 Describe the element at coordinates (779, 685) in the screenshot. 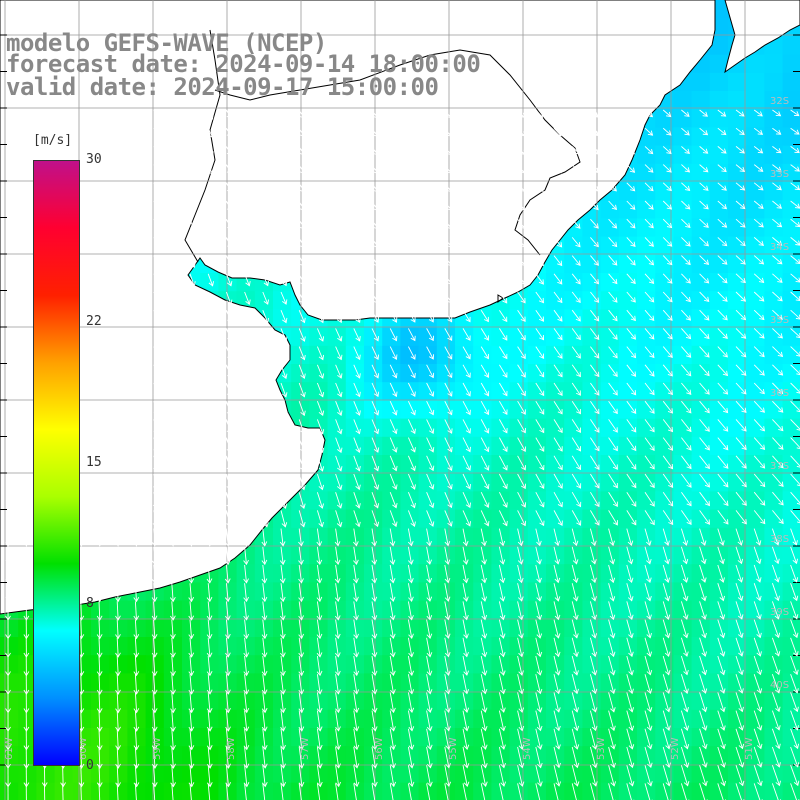

I see `latitude-label: 40S` at that location.